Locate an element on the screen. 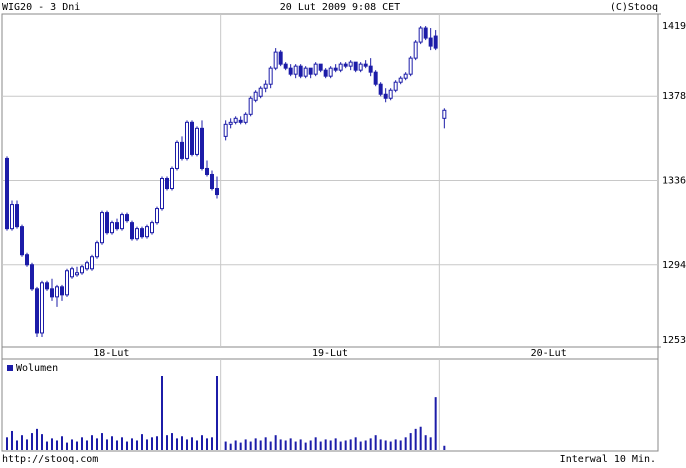  credit: (C)Stooq is located at coordinates (634, 7).